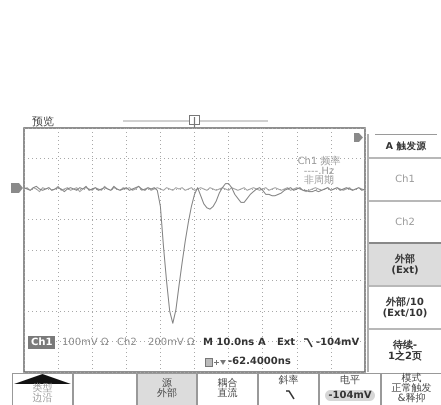 Image resolution: width=441 pixels, height=405 pixels. I want to click on menu-button: Ch1, so click(405, 178).